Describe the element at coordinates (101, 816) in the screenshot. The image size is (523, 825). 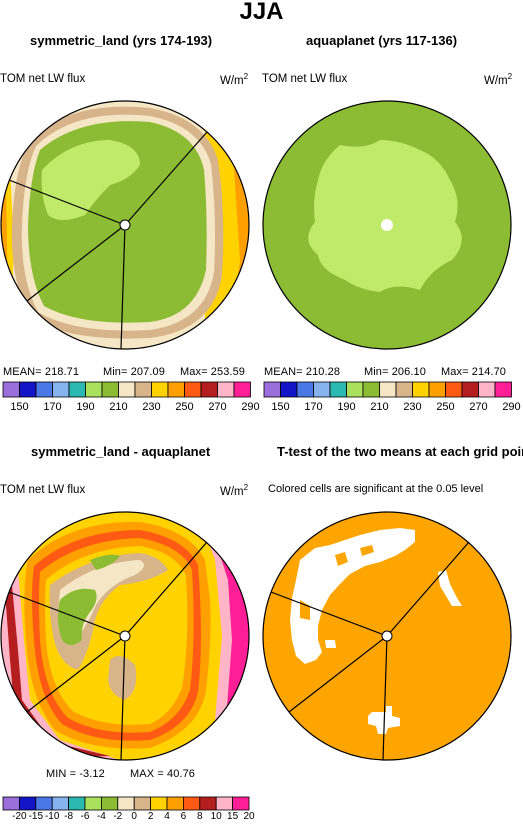
I see `colorbar-tick-label: -4` at that location.